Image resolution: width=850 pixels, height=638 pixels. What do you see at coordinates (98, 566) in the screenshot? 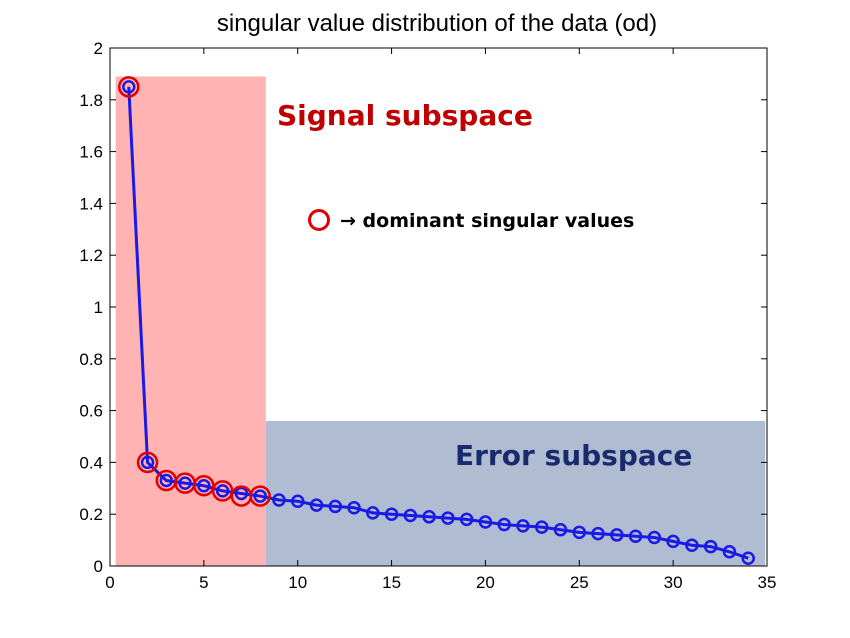
I see `y-tick-label: 0` at bounding box center [98, 566].